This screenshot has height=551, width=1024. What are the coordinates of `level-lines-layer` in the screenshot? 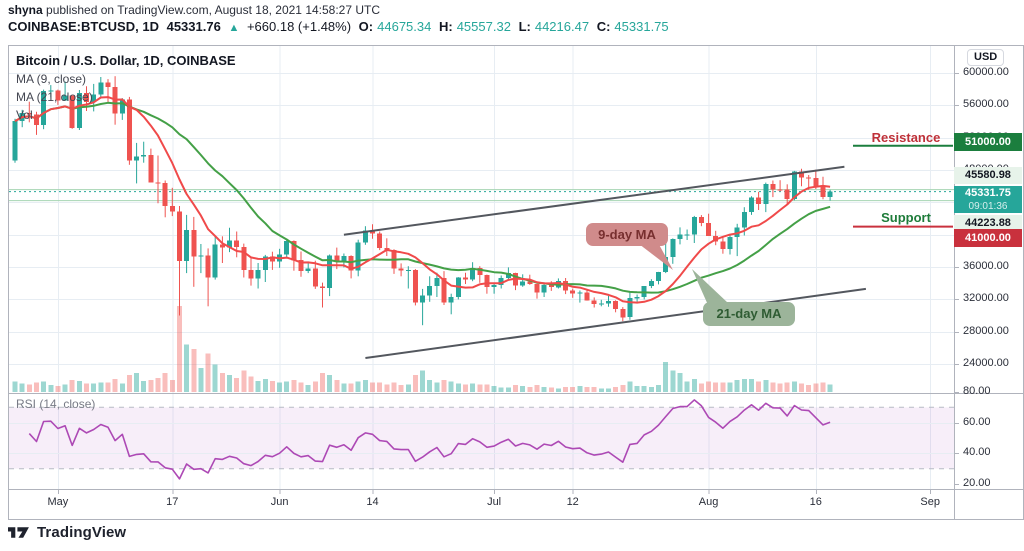 It's located at (481, 195).